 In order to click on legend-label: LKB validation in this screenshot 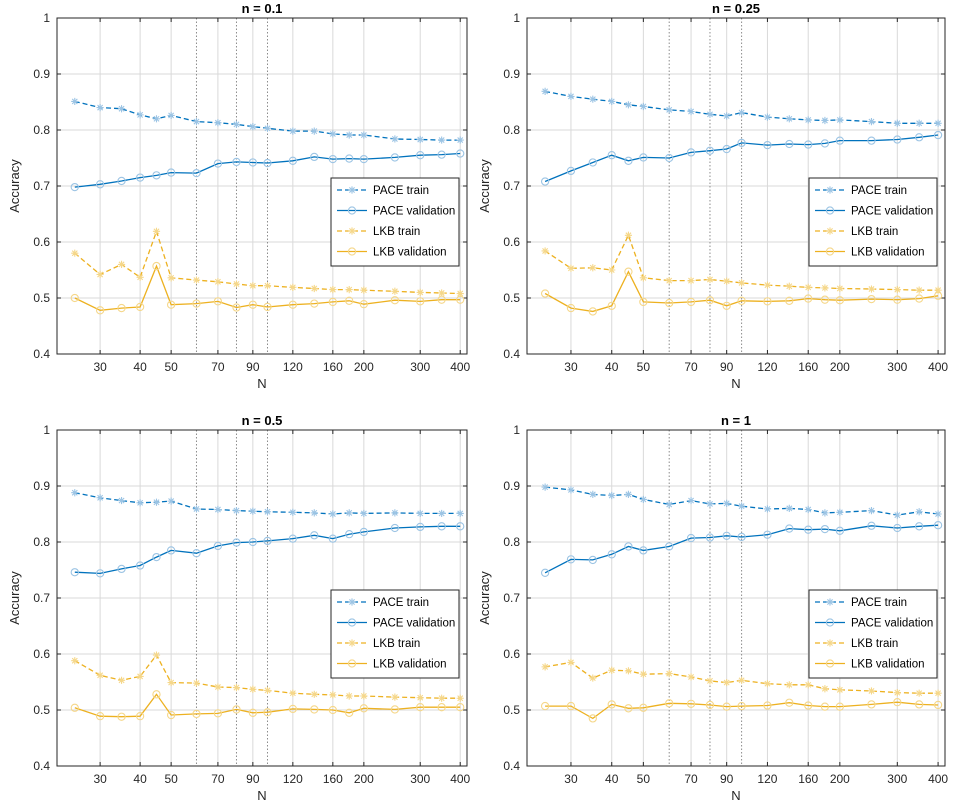, I will do `click(888, 253)`.